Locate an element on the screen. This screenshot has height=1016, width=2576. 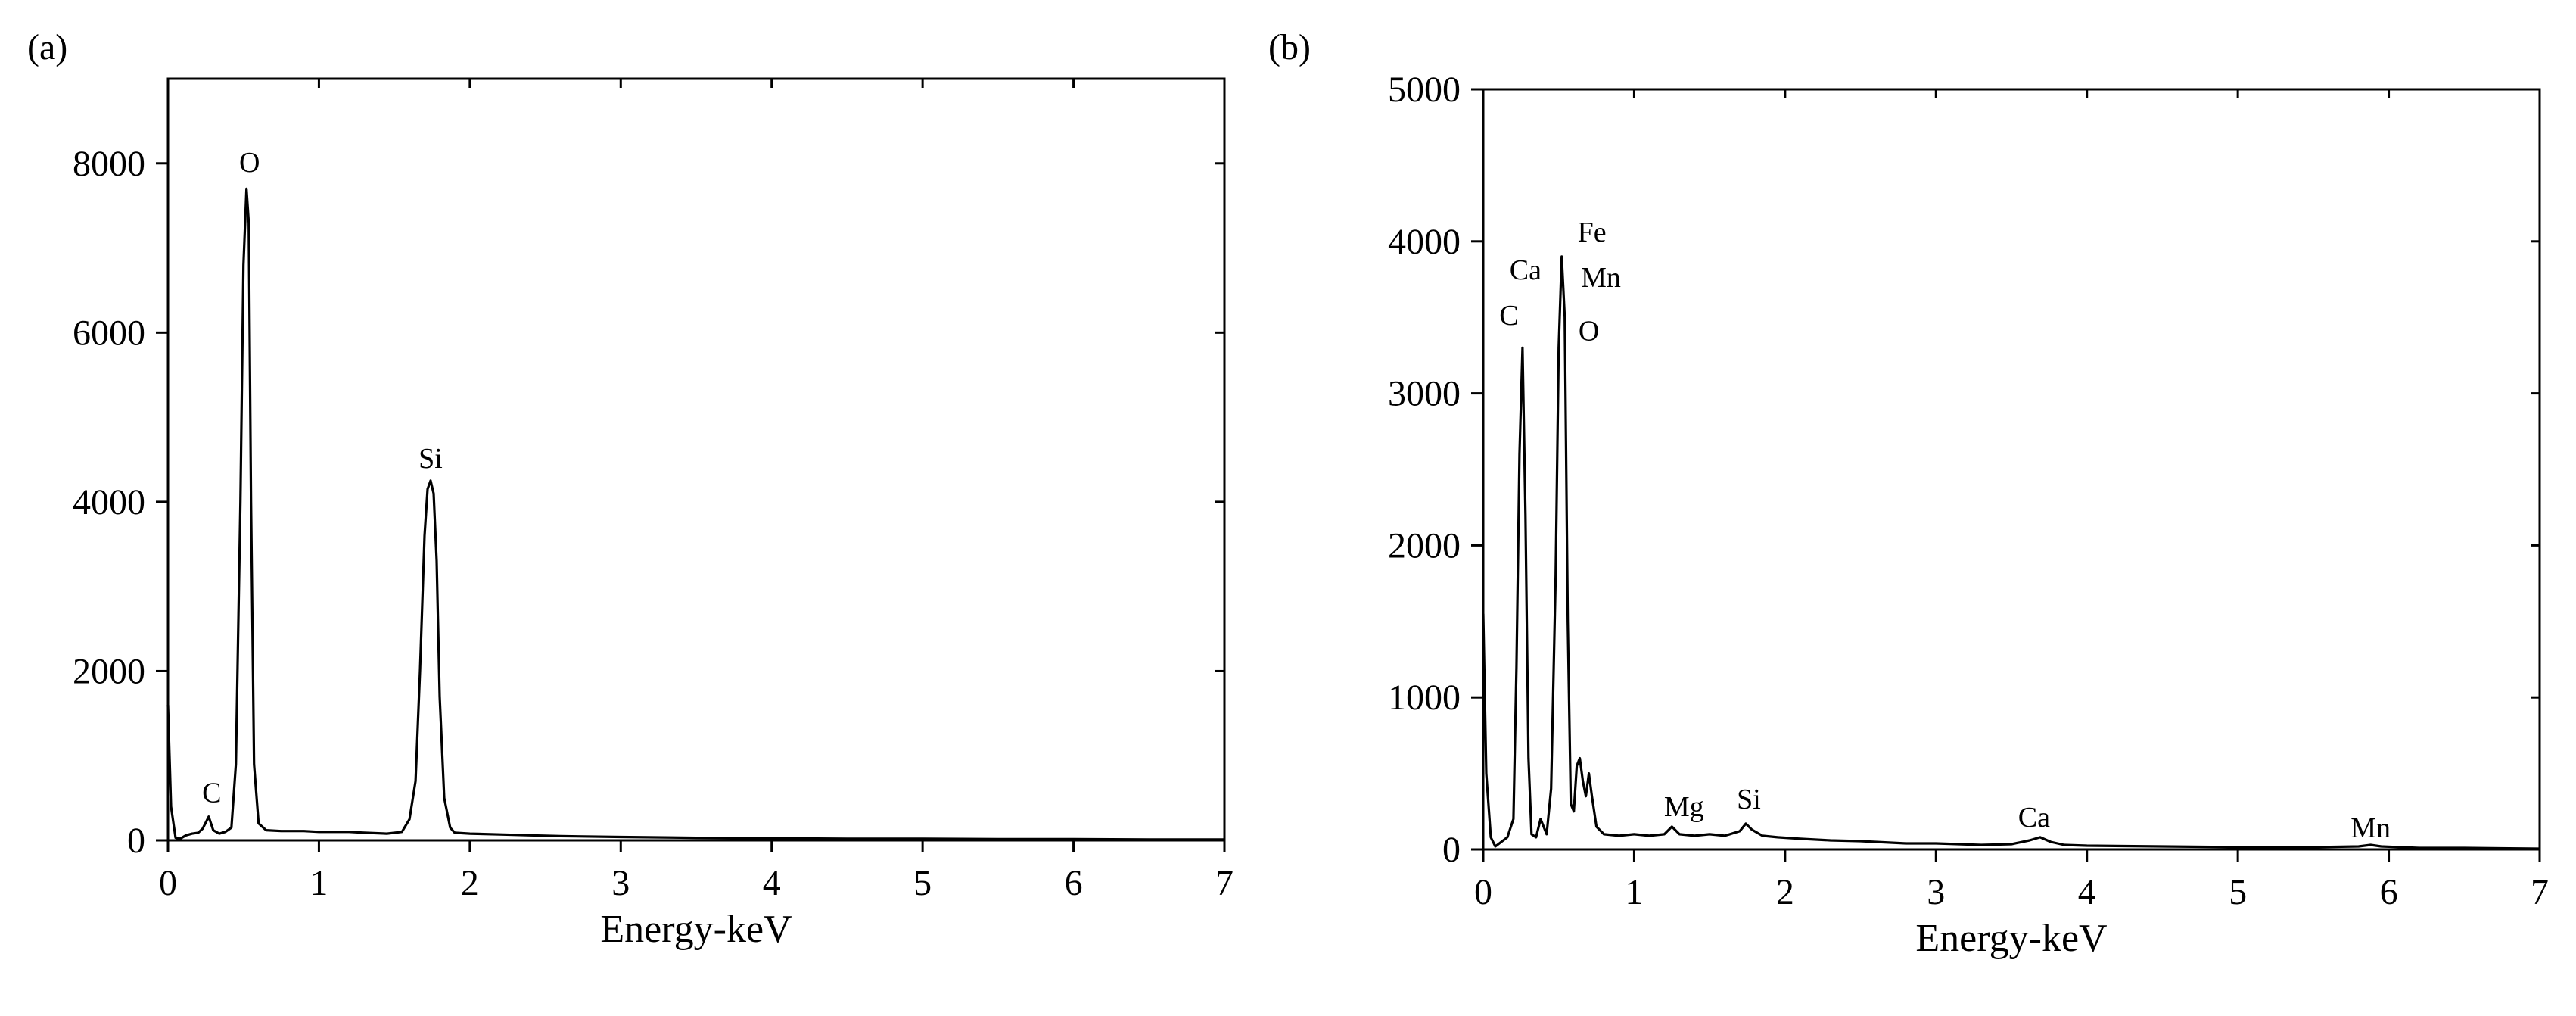
y-tick-label: 8000 is located at coordinates (109, 164).